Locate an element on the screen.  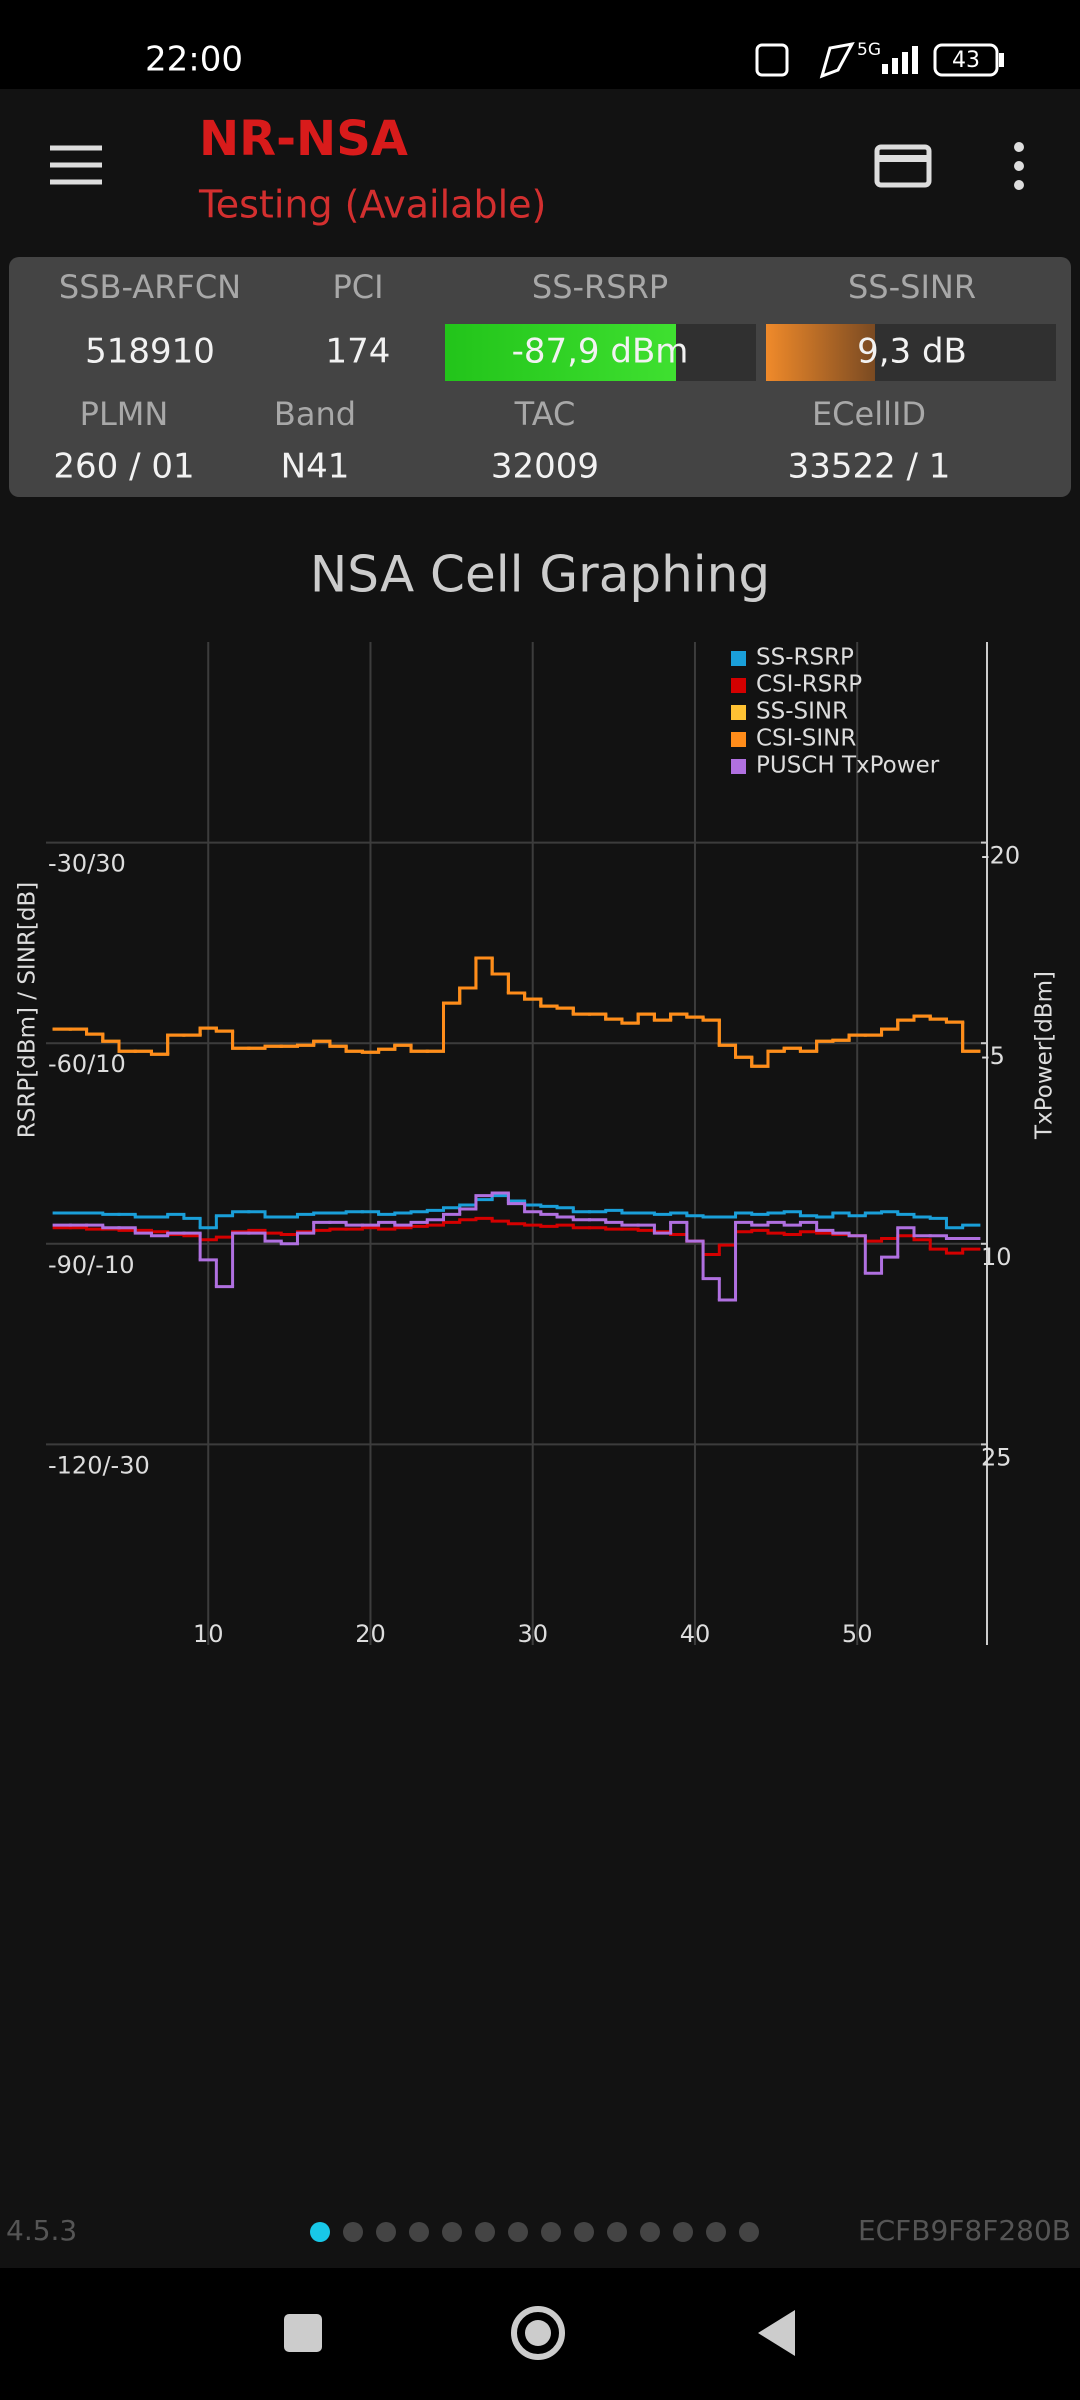
menu-button is located at coordinates (76, 165).